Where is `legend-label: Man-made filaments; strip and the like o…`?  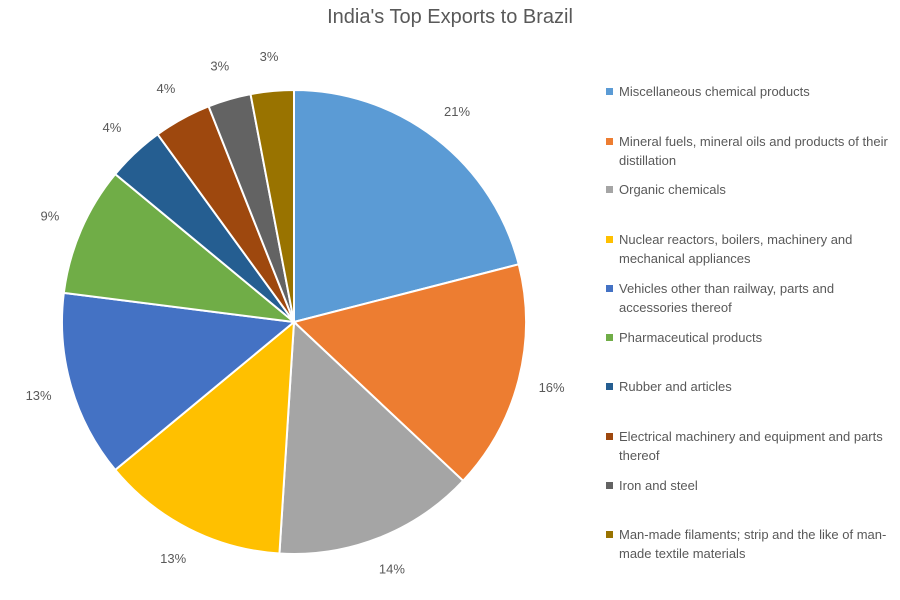
legend-label: Man-made filaments; strip and the like o… is located at coordinates (753, 544).